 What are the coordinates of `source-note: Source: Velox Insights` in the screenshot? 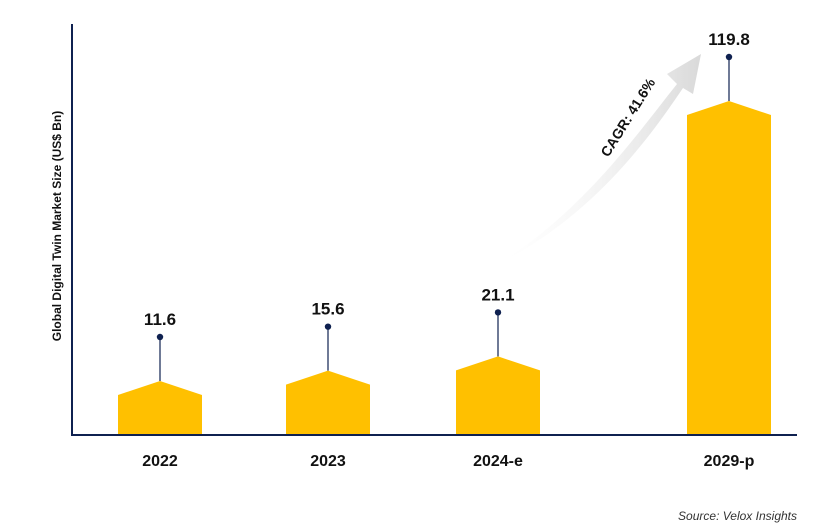 It's located at (737, 516).